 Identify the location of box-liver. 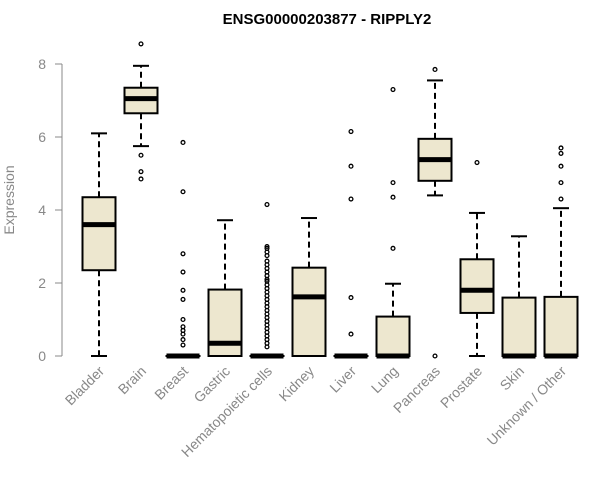
(351, 243).